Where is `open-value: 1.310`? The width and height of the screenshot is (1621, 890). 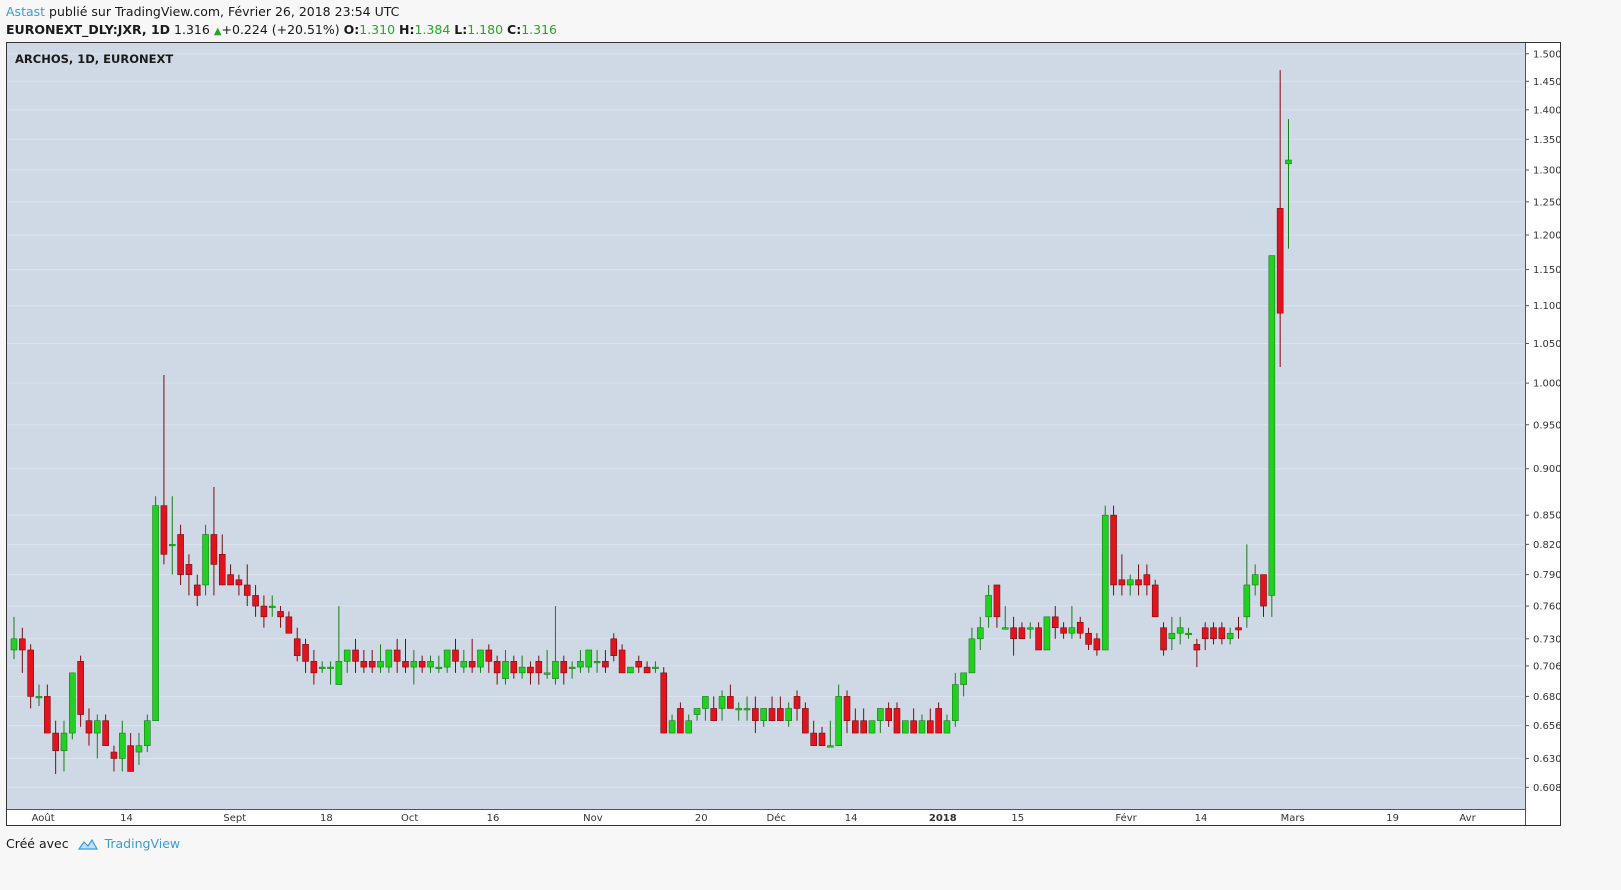
open-value: 1.310 is located at coordinates (377, 29).